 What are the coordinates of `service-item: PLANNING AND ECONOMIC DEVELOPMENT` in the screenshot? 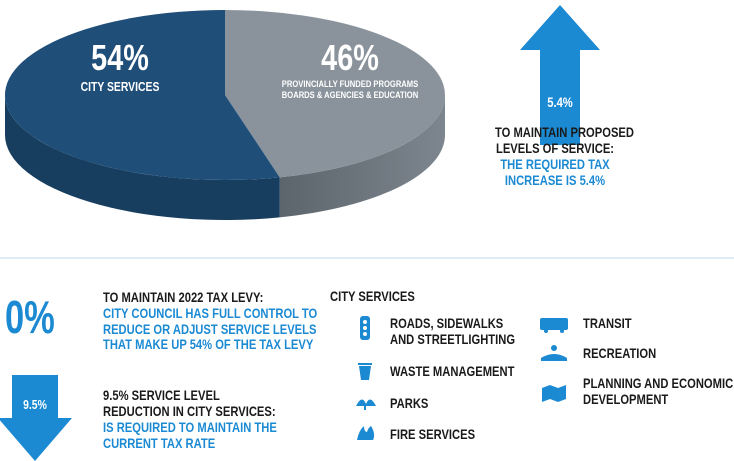 It's located at (658, 391).